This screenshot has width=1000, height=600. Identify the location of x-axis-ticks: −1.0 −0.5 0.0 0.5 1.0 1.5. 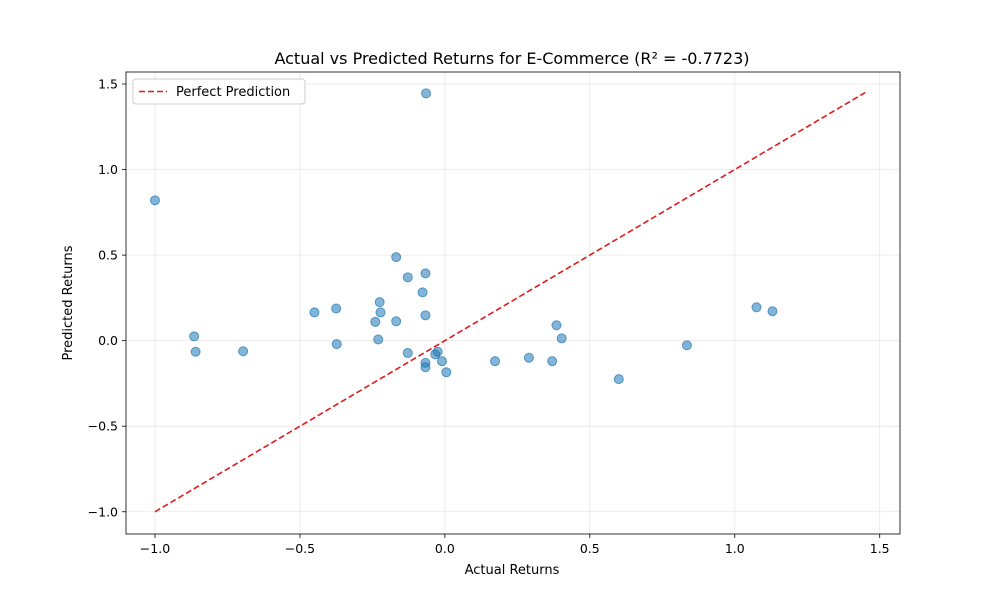
(515, 545).